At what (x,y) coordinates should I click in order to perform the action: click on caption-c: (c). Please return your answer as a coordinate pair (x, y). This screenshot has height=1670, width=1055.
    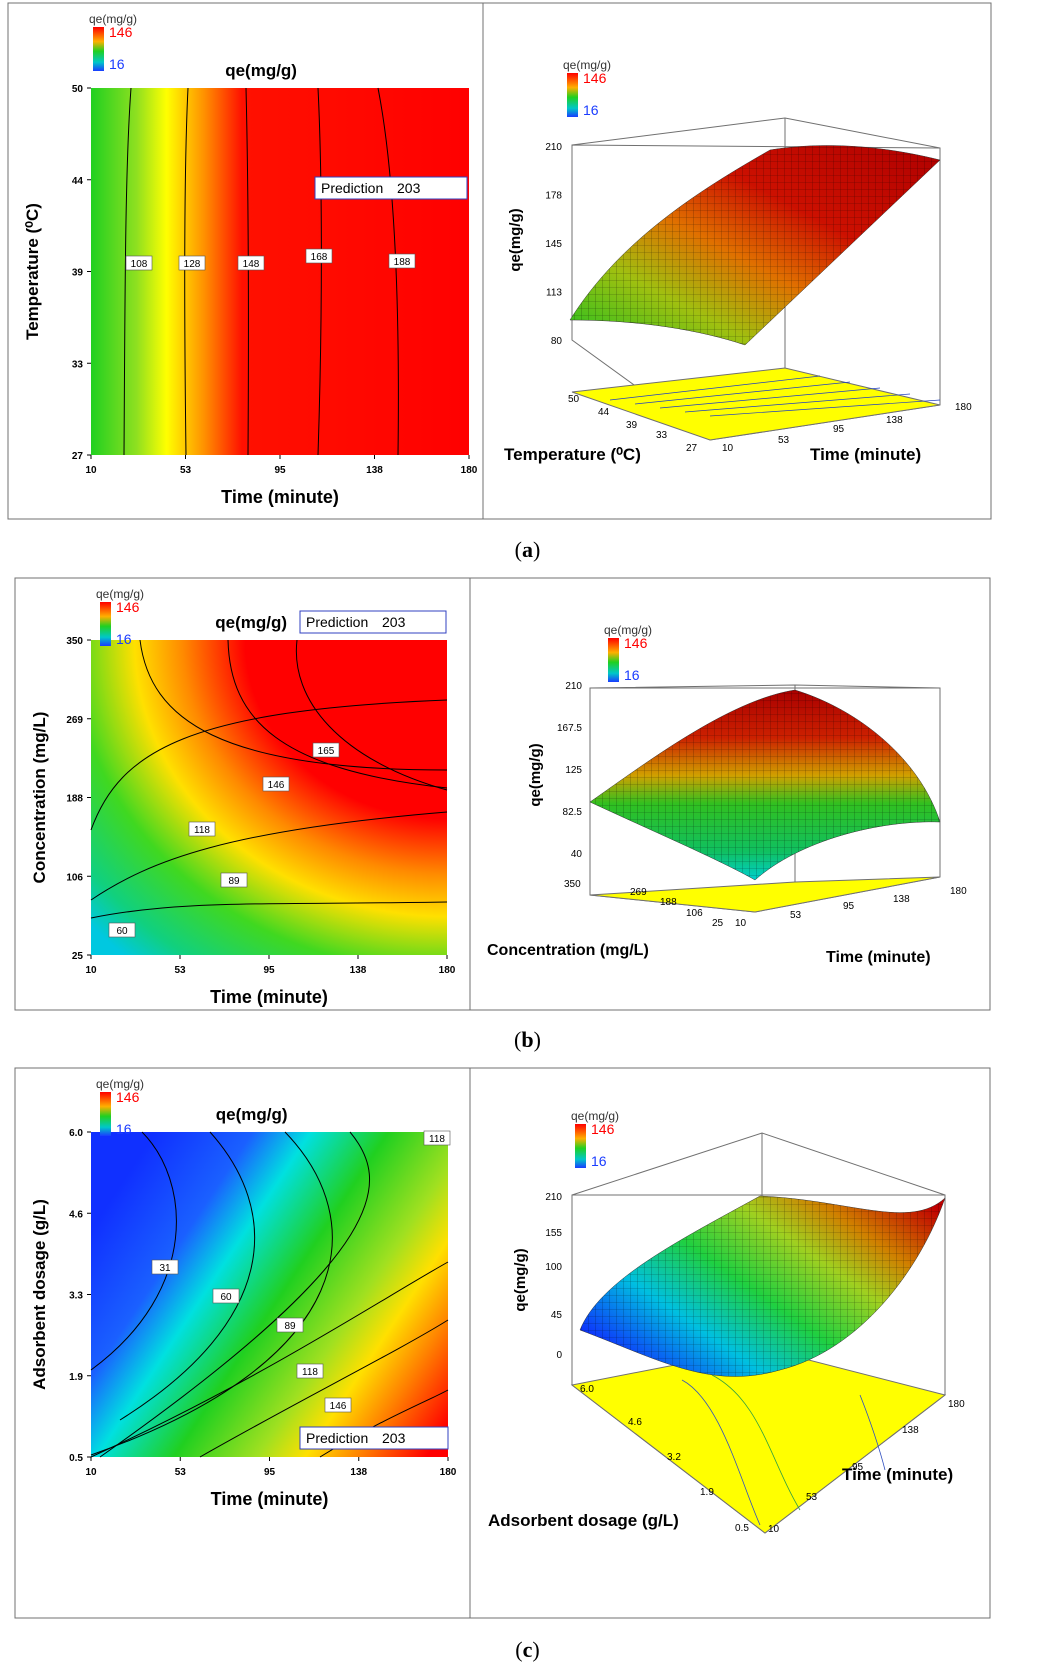
    Looking at the image, I should click on (527, 1649).